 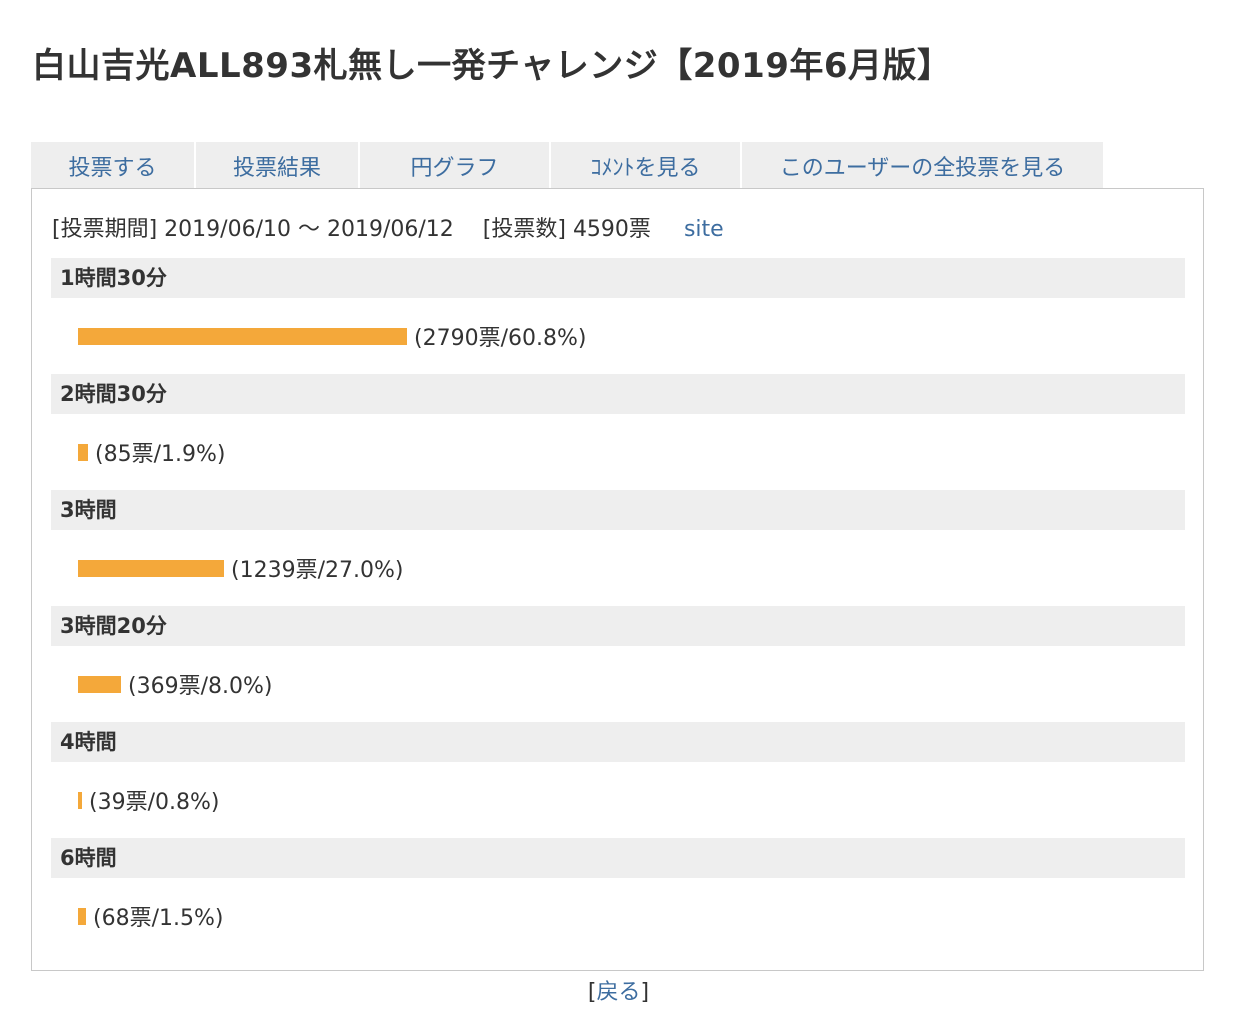 I want to click on result-count-label: (39票/0.8%), so click(x=154, y=802).